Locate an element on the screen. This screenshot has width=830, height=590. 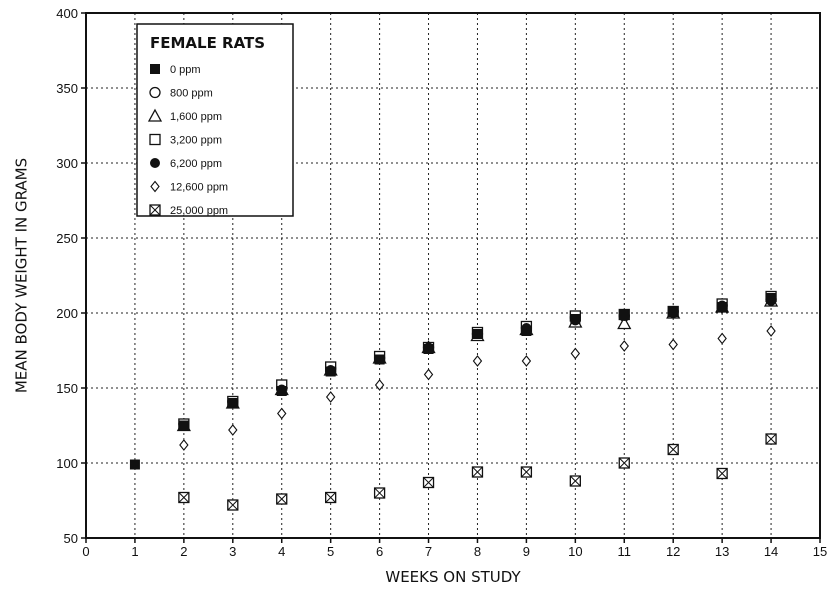
x-tick-label: 0 is located at coordinates (85, 551).